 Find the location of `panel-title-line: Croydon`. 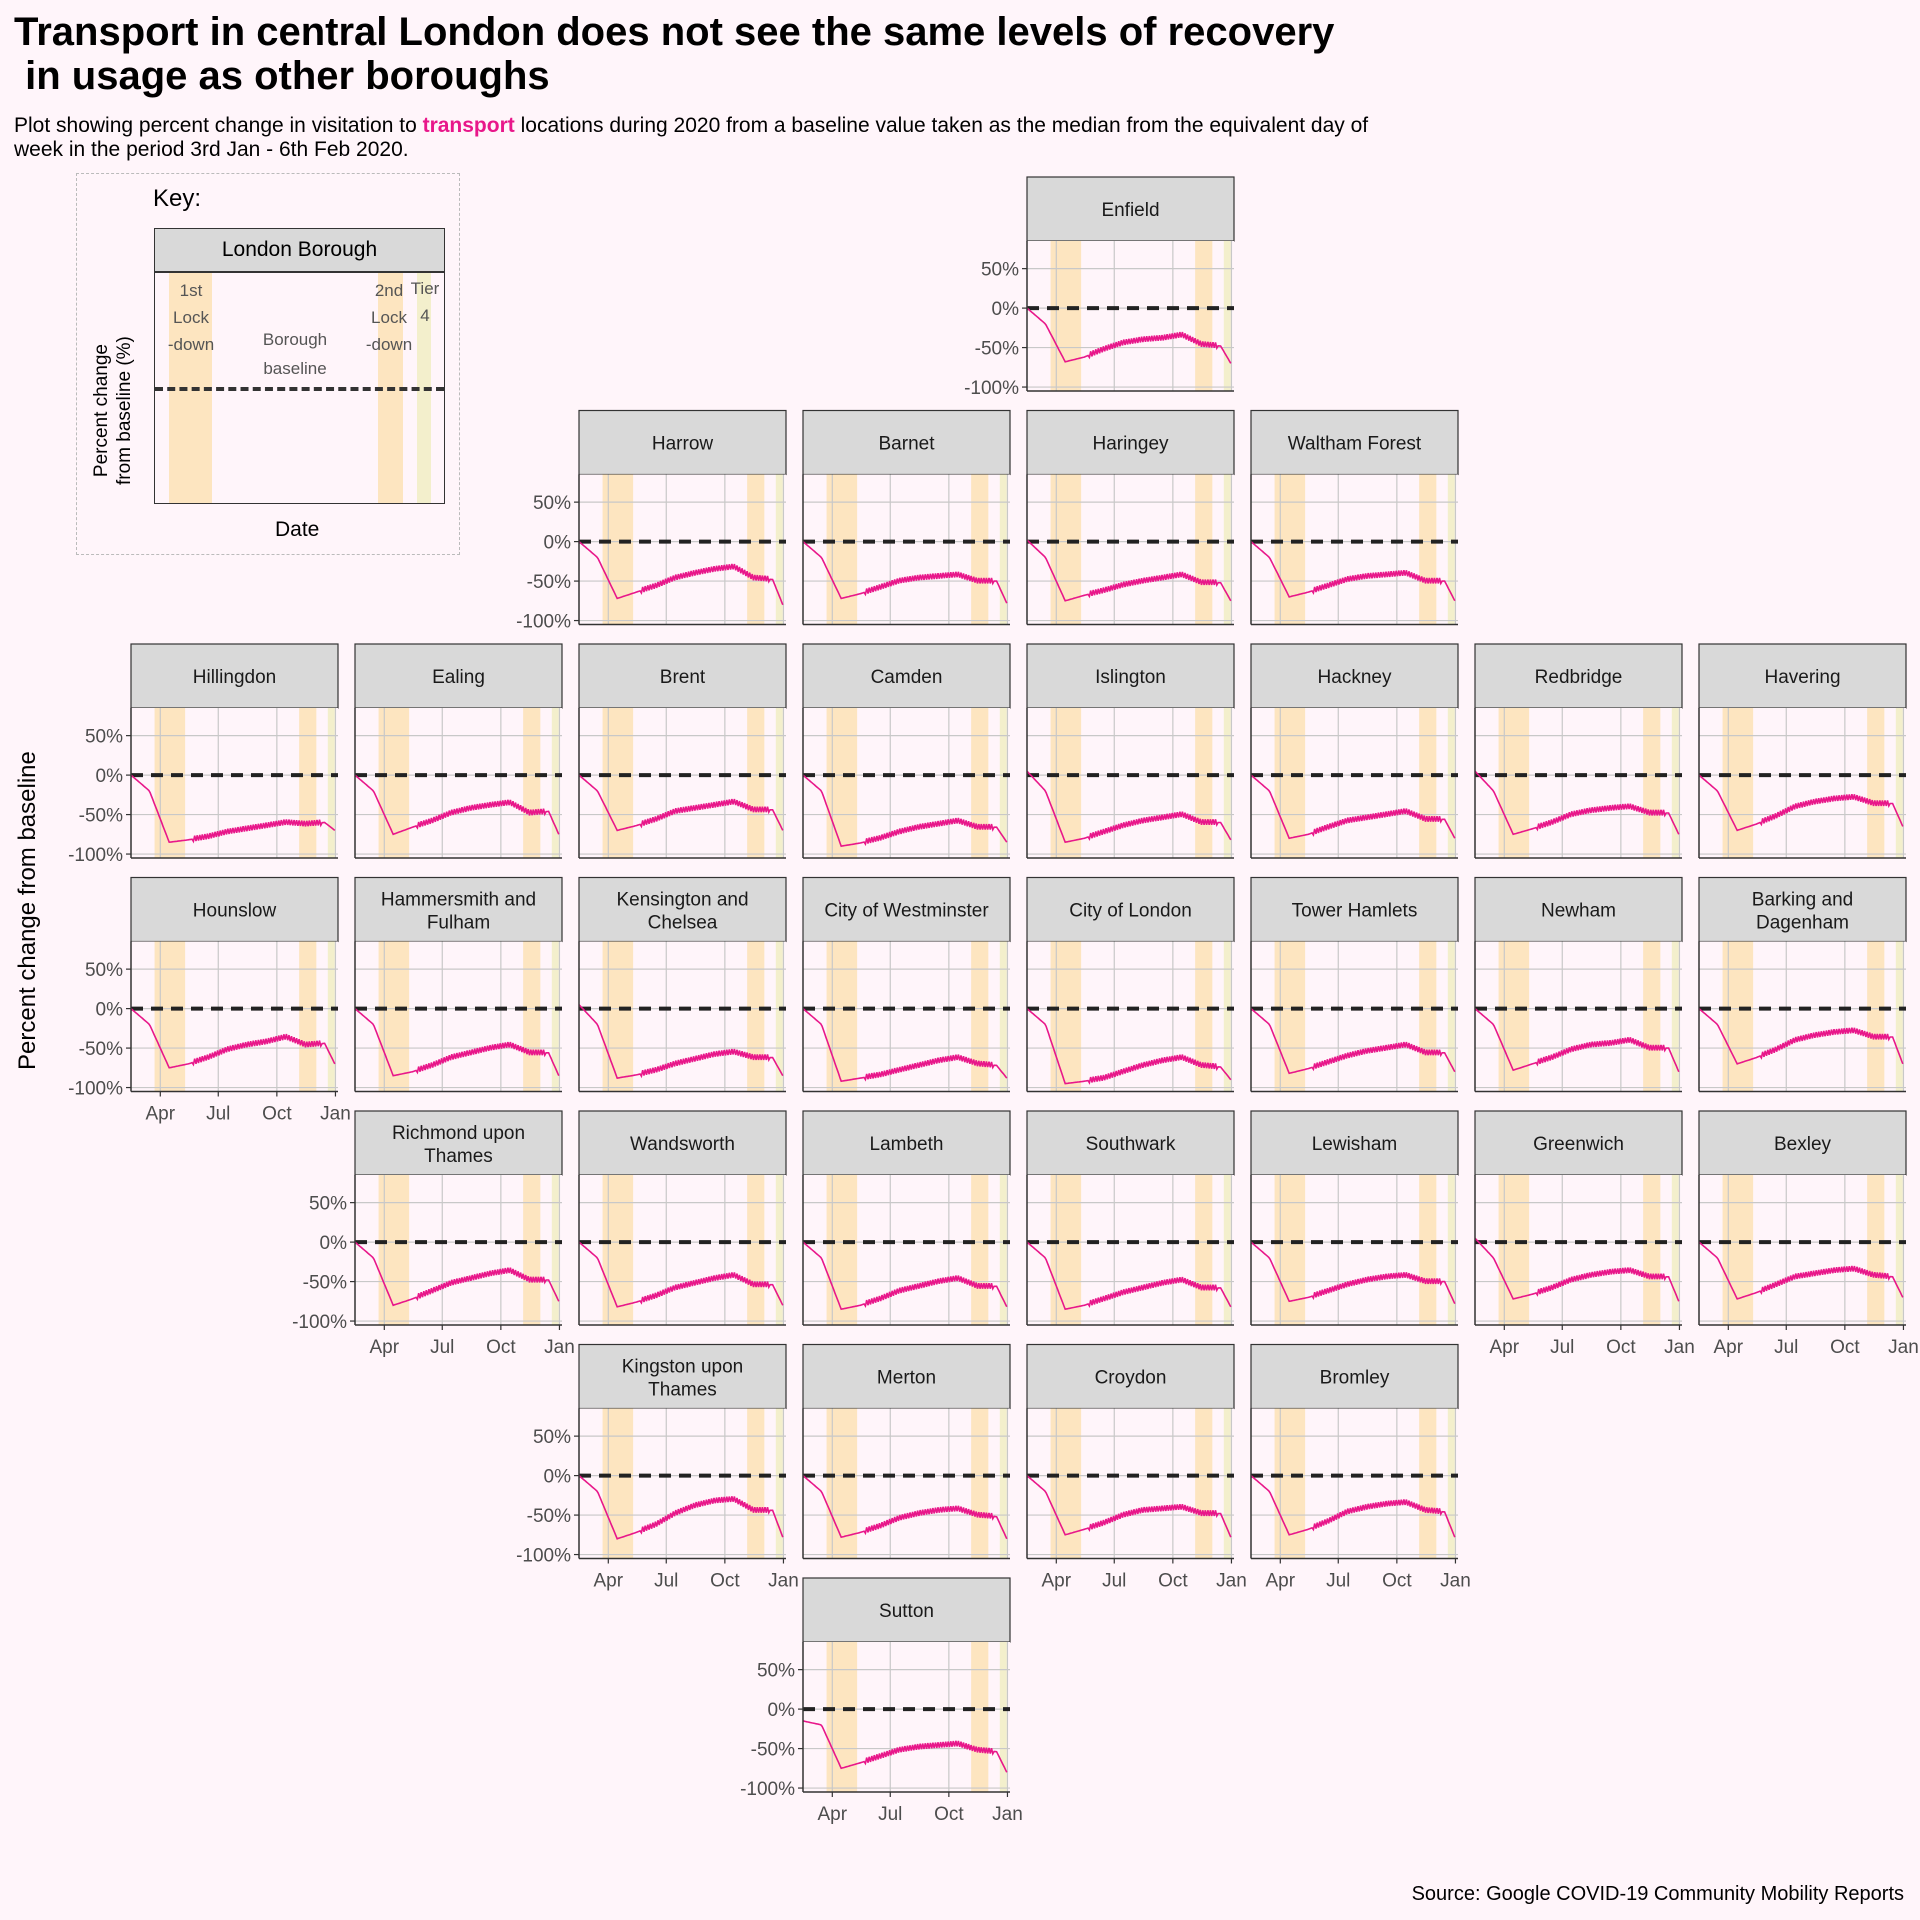

panel-title-line: Croydon is located at coordinates (1131, 1378).